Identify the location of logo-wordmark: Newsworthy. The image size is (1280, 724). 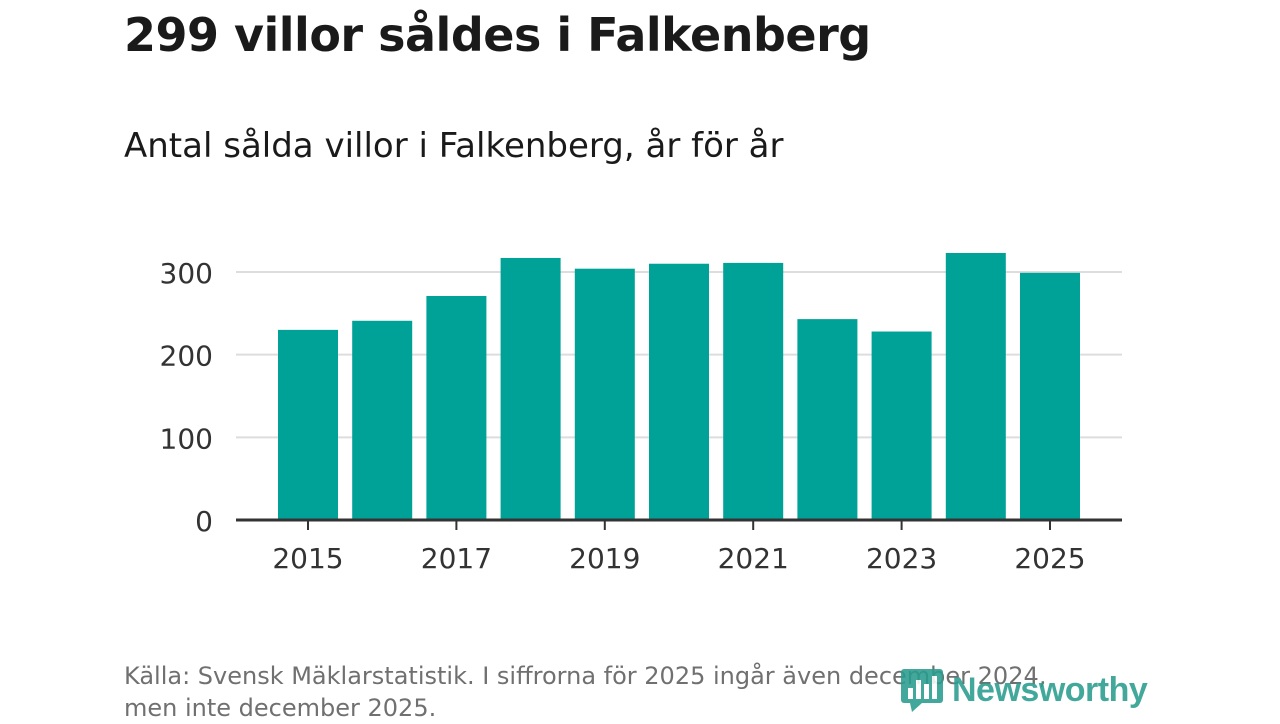
(1050, 689).